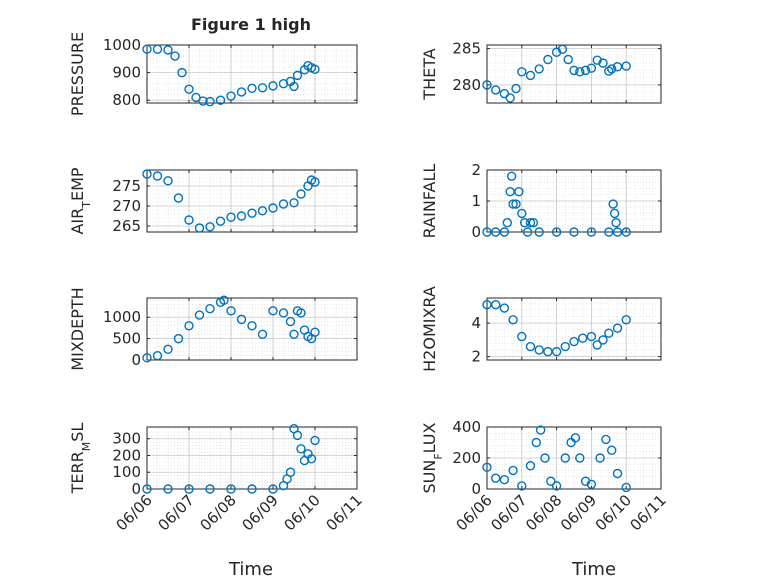 The height and width of the screenshot is (583, 778). I want to click on y-tick-label: 0, so click(476, 232).